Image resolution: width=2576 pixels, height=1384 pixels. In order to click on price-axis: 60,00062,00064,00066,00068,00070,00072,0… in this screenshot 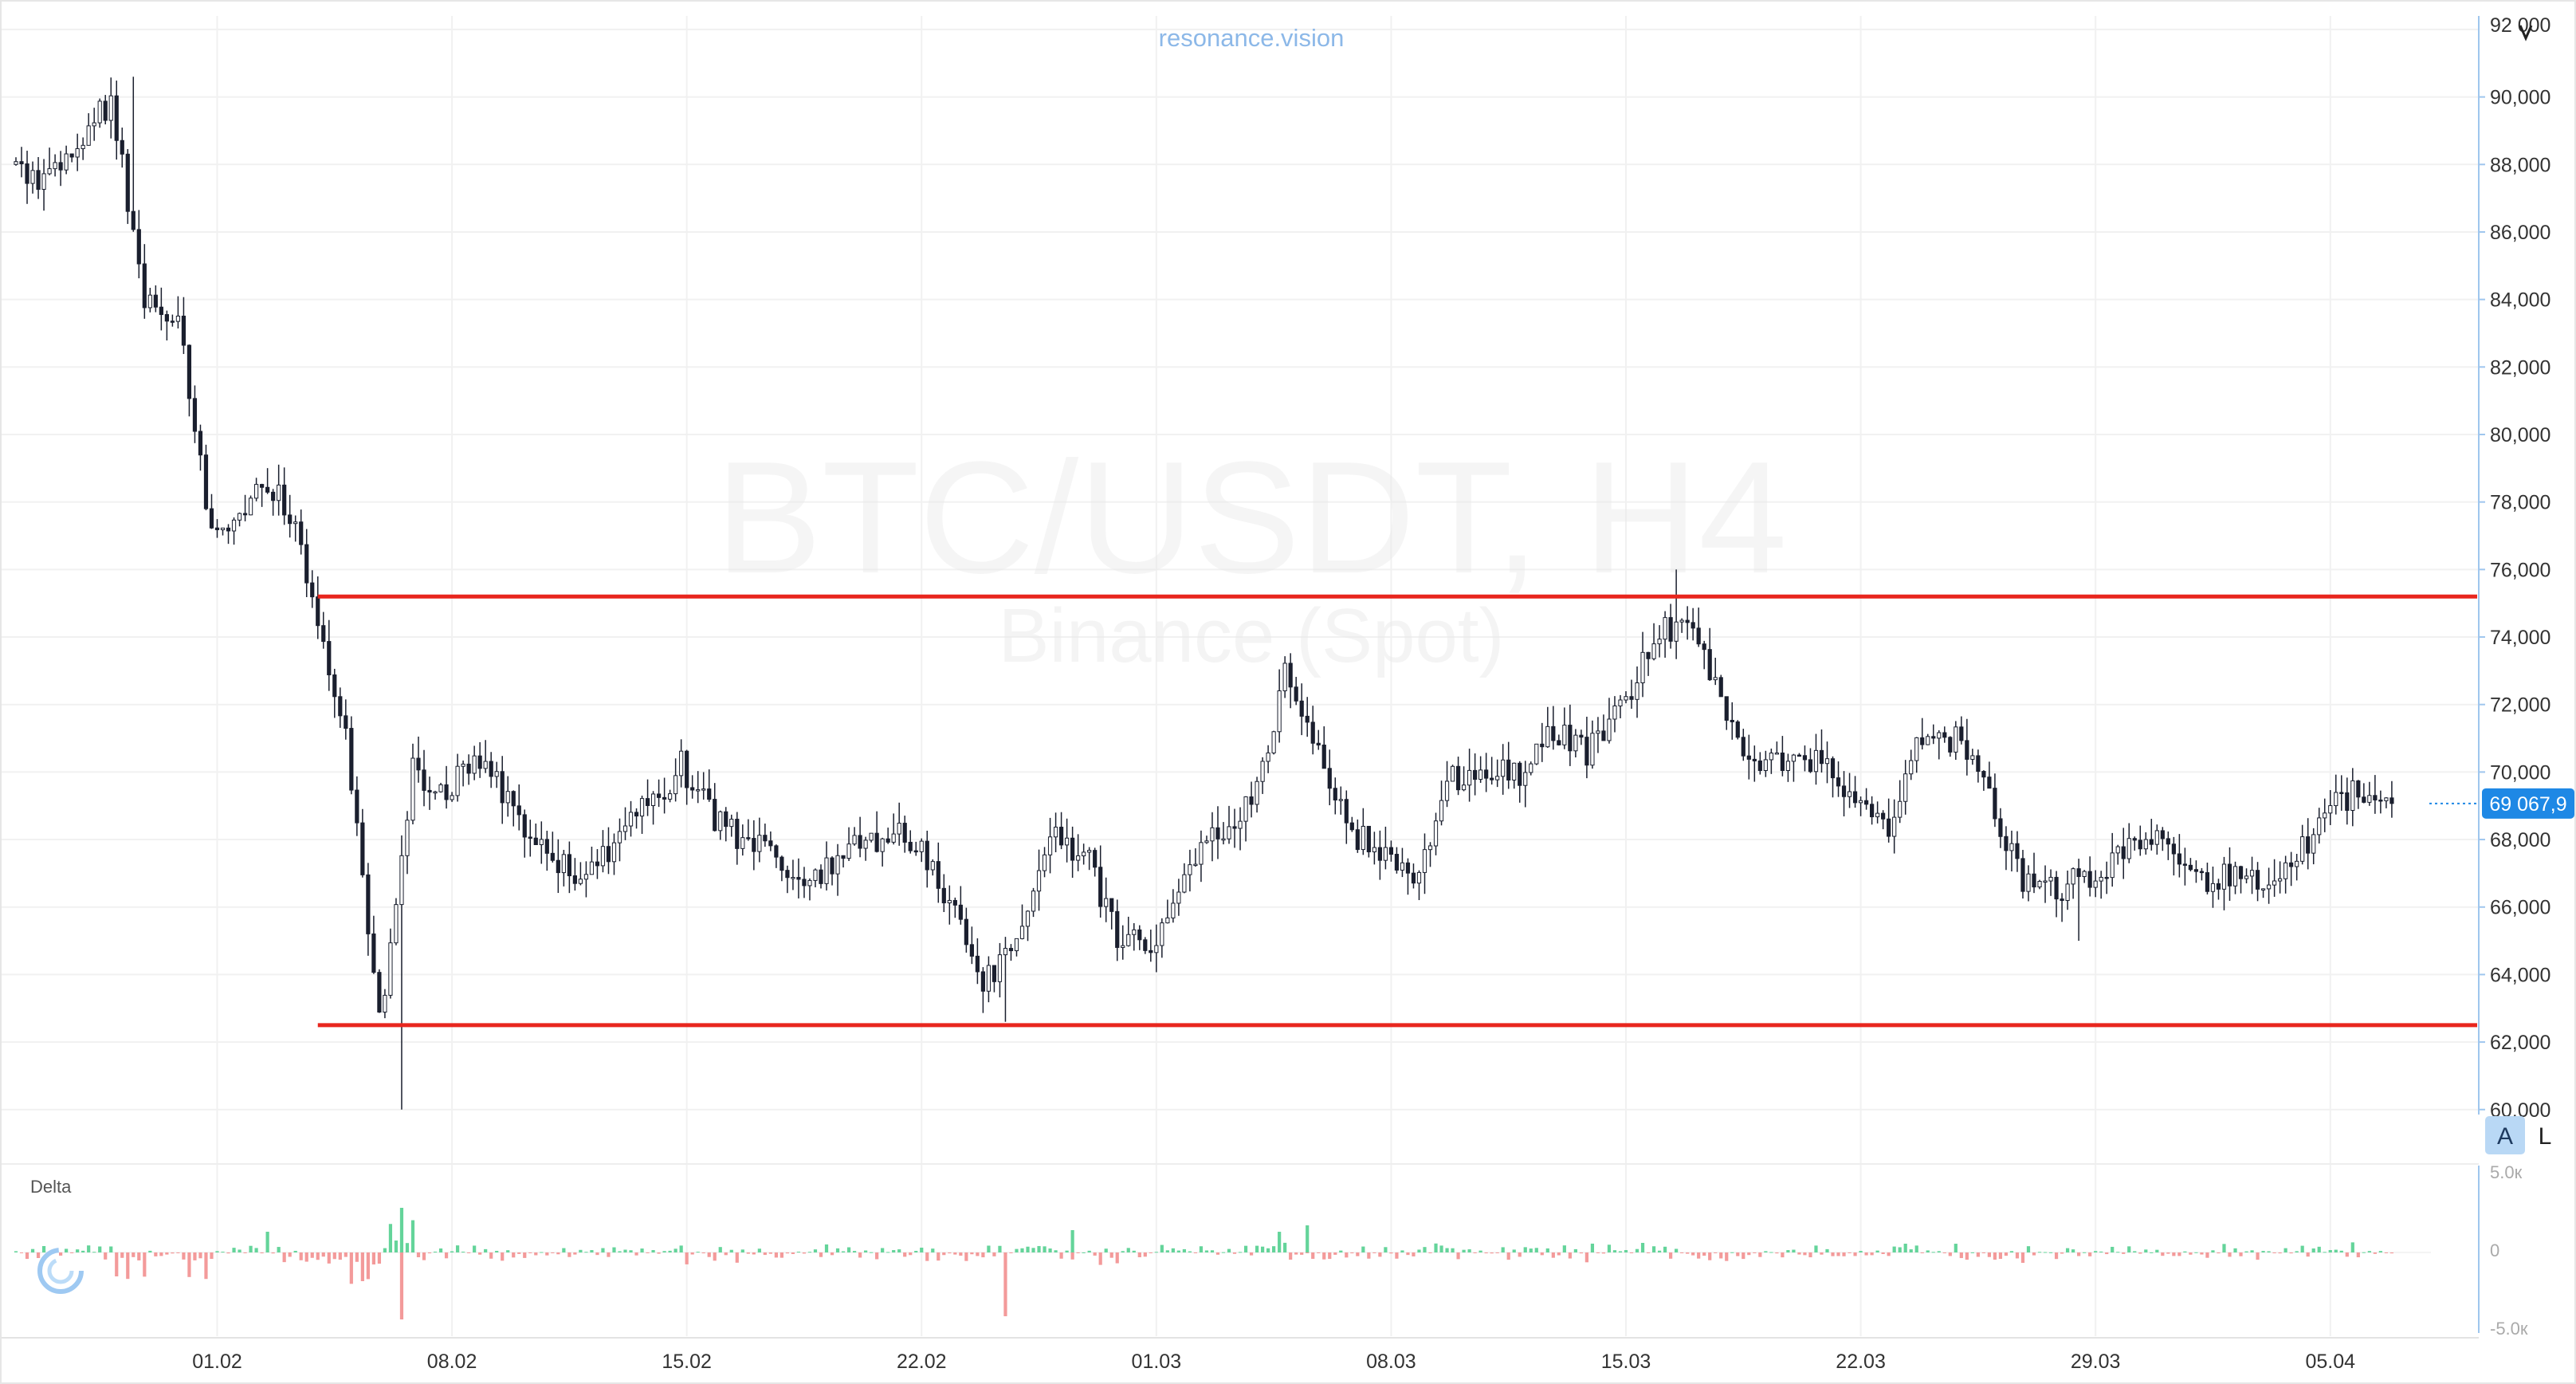, I will do `click(2514, 604)`.